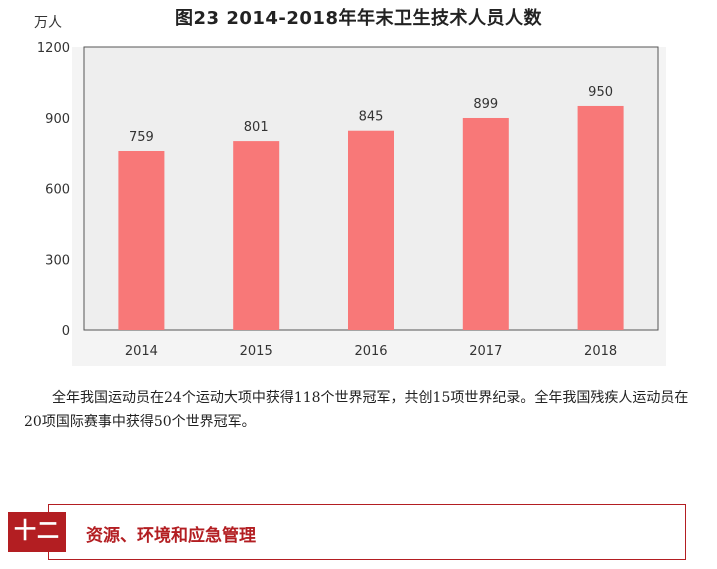  Describe the element at coordinates (37, 532) in the screenshot. I see `section-number-badge: 十二` at that location.